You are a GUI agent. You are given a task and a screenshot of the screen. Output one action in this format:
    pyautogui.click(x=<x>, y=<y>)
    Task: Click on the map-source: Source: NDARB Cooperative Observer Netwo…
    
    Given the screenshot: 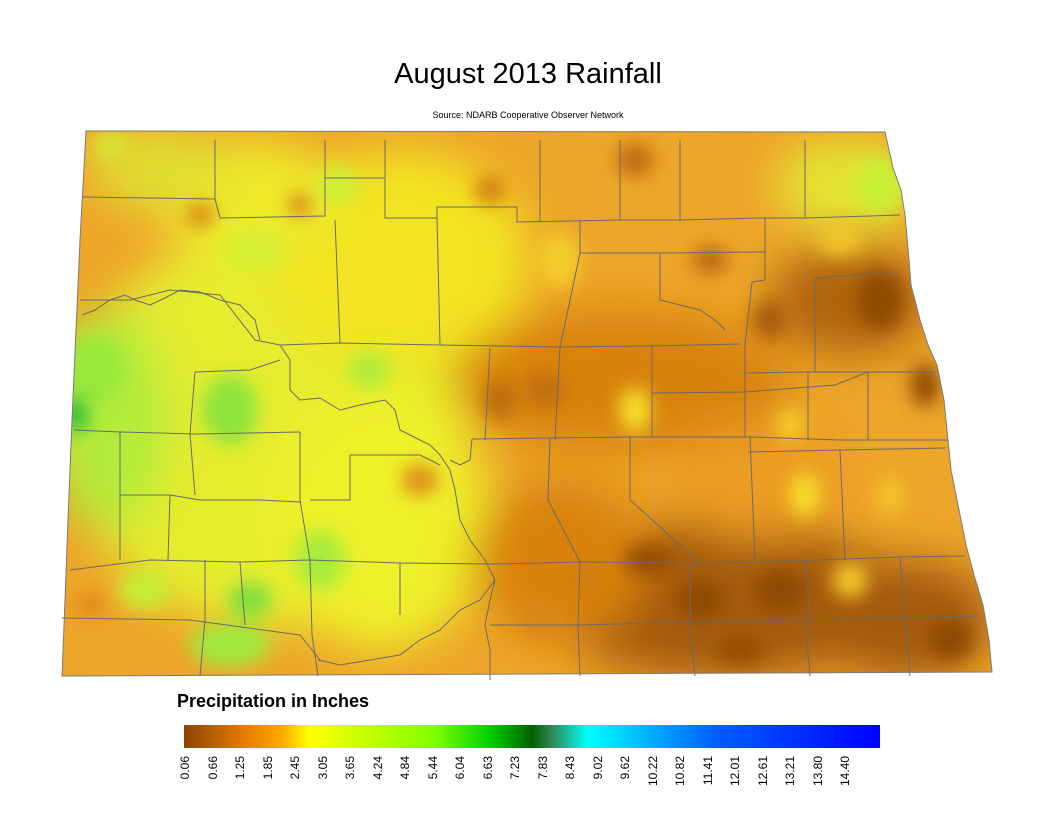 What is the action you would take?
    pyautogui.click(x=528, y=115)
    